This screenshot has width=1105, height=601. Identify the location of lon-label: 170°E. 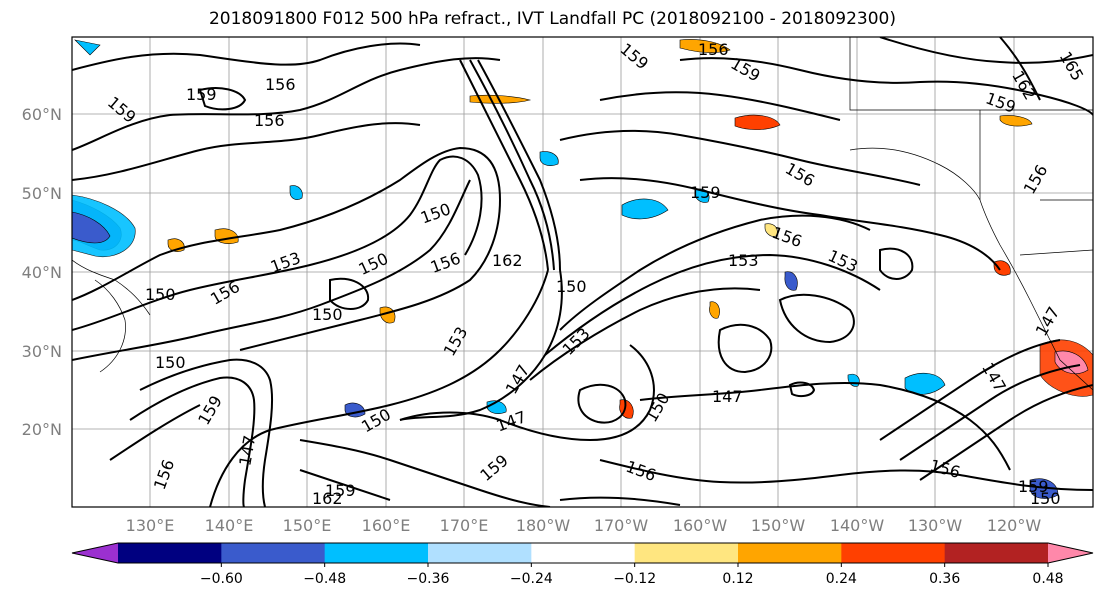
(464, 525).